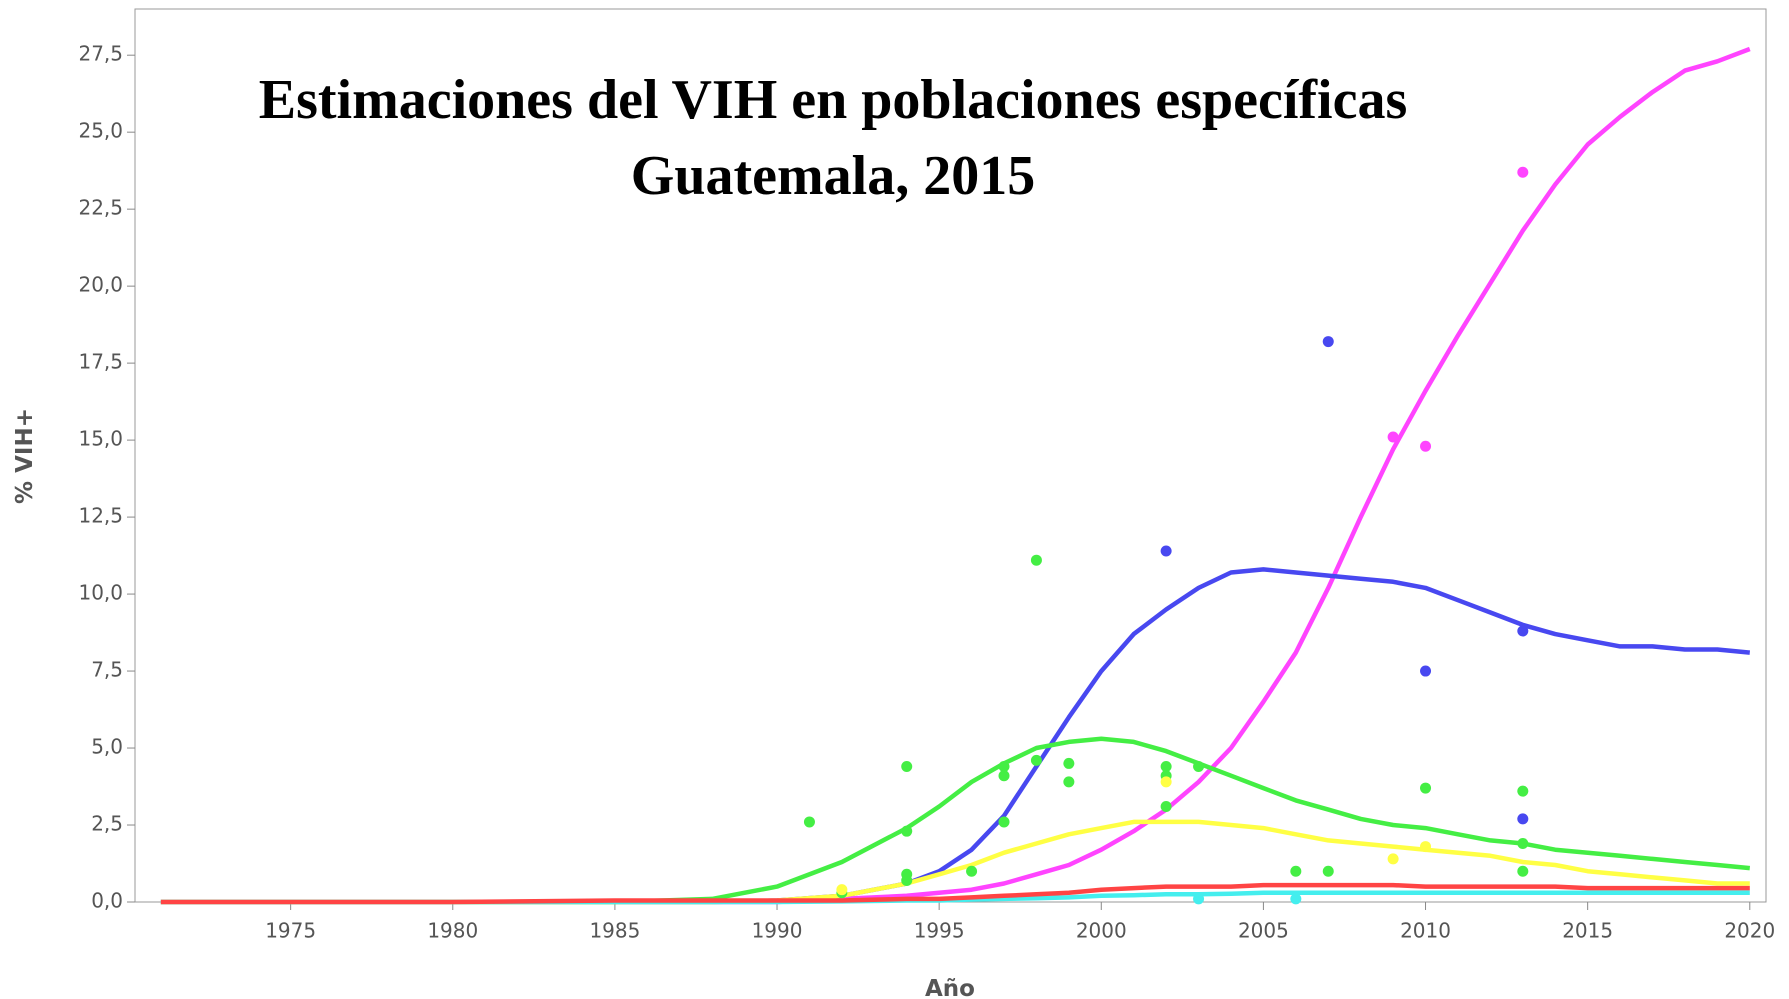 The height and width of the screenshot is (999, 1789). Describe the element at coordinates (100, 516) in the screenshot. I see `y-tick-label: 12,5` at that location.